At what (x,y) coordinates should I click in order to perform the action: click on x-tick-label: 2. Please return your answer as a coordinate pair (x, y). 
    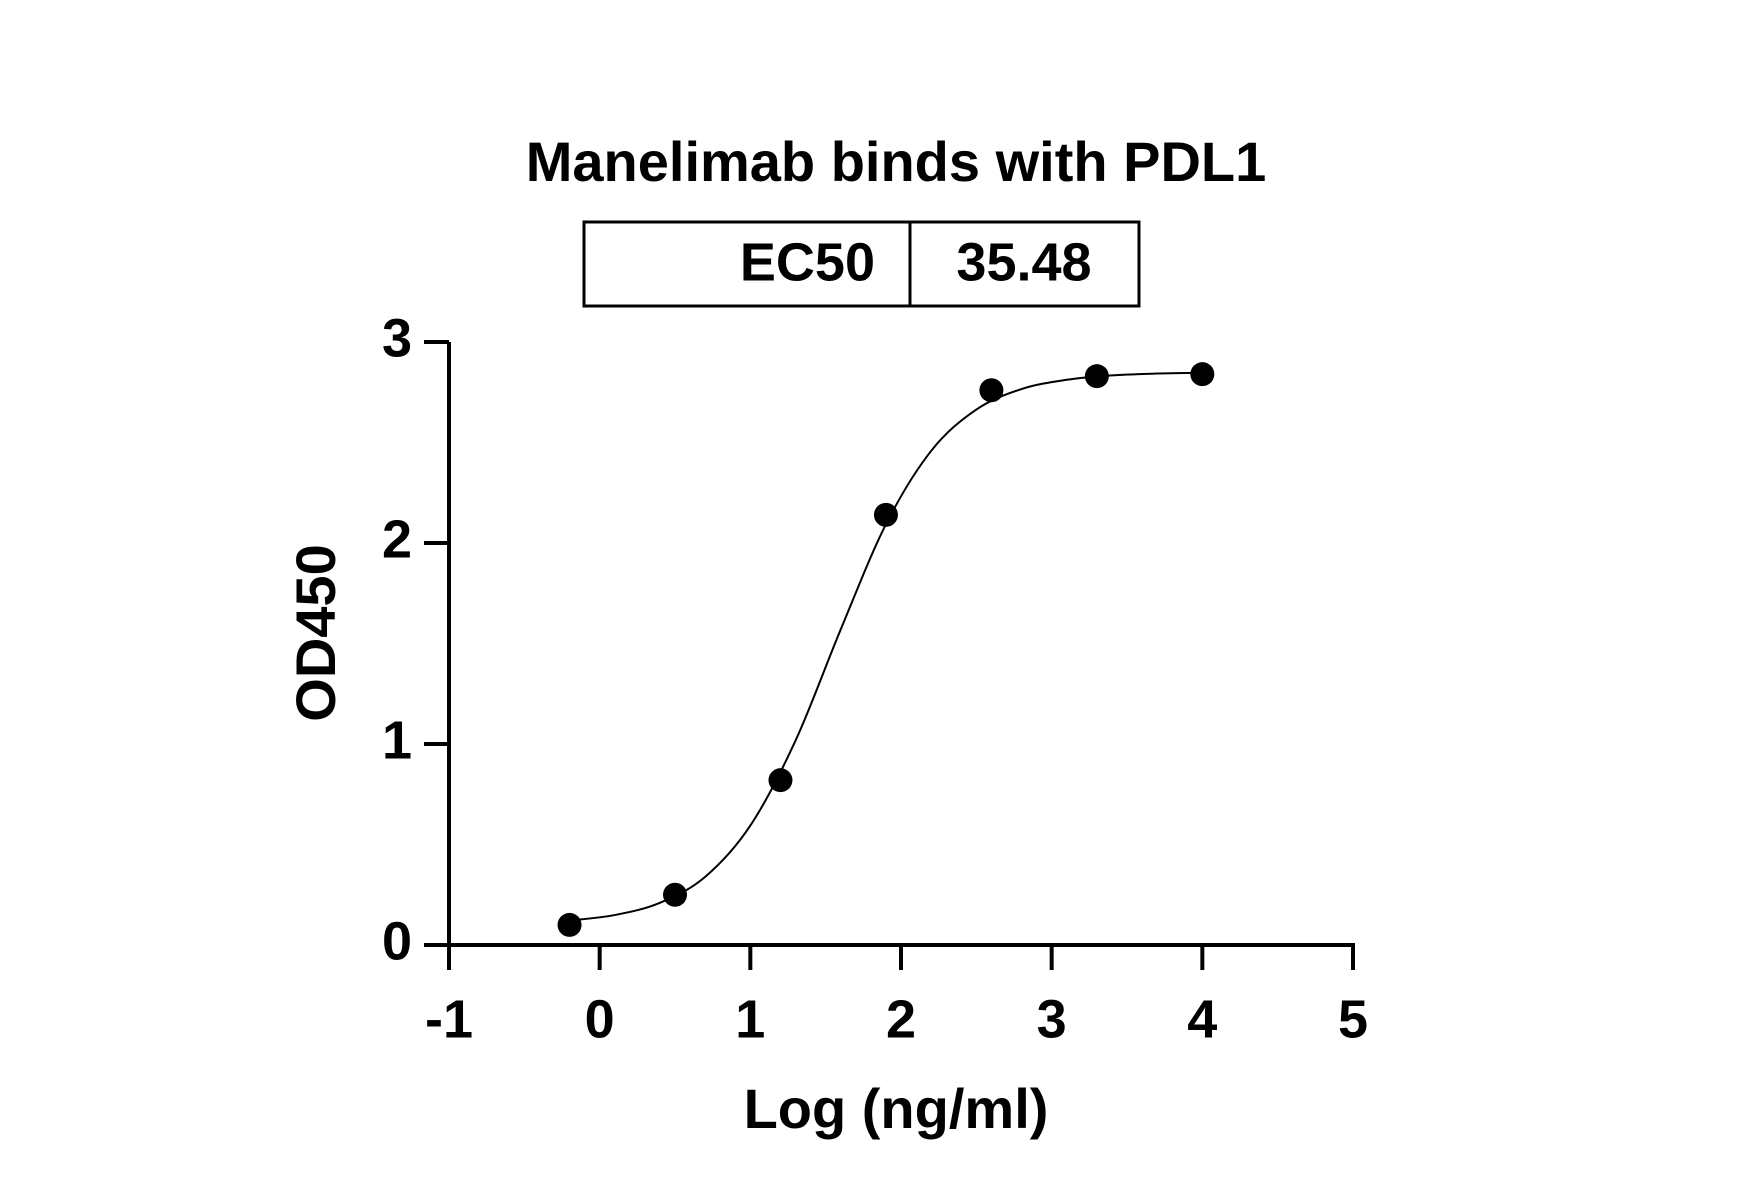
    Looking at the image, I should click on (901, 1019).